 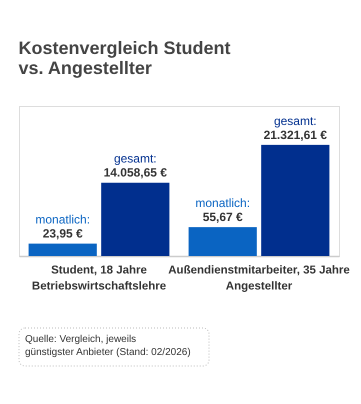 I want to click on chart-title: Kostenvergleich Student vs. Angestellter, so click(x=124, y=58).